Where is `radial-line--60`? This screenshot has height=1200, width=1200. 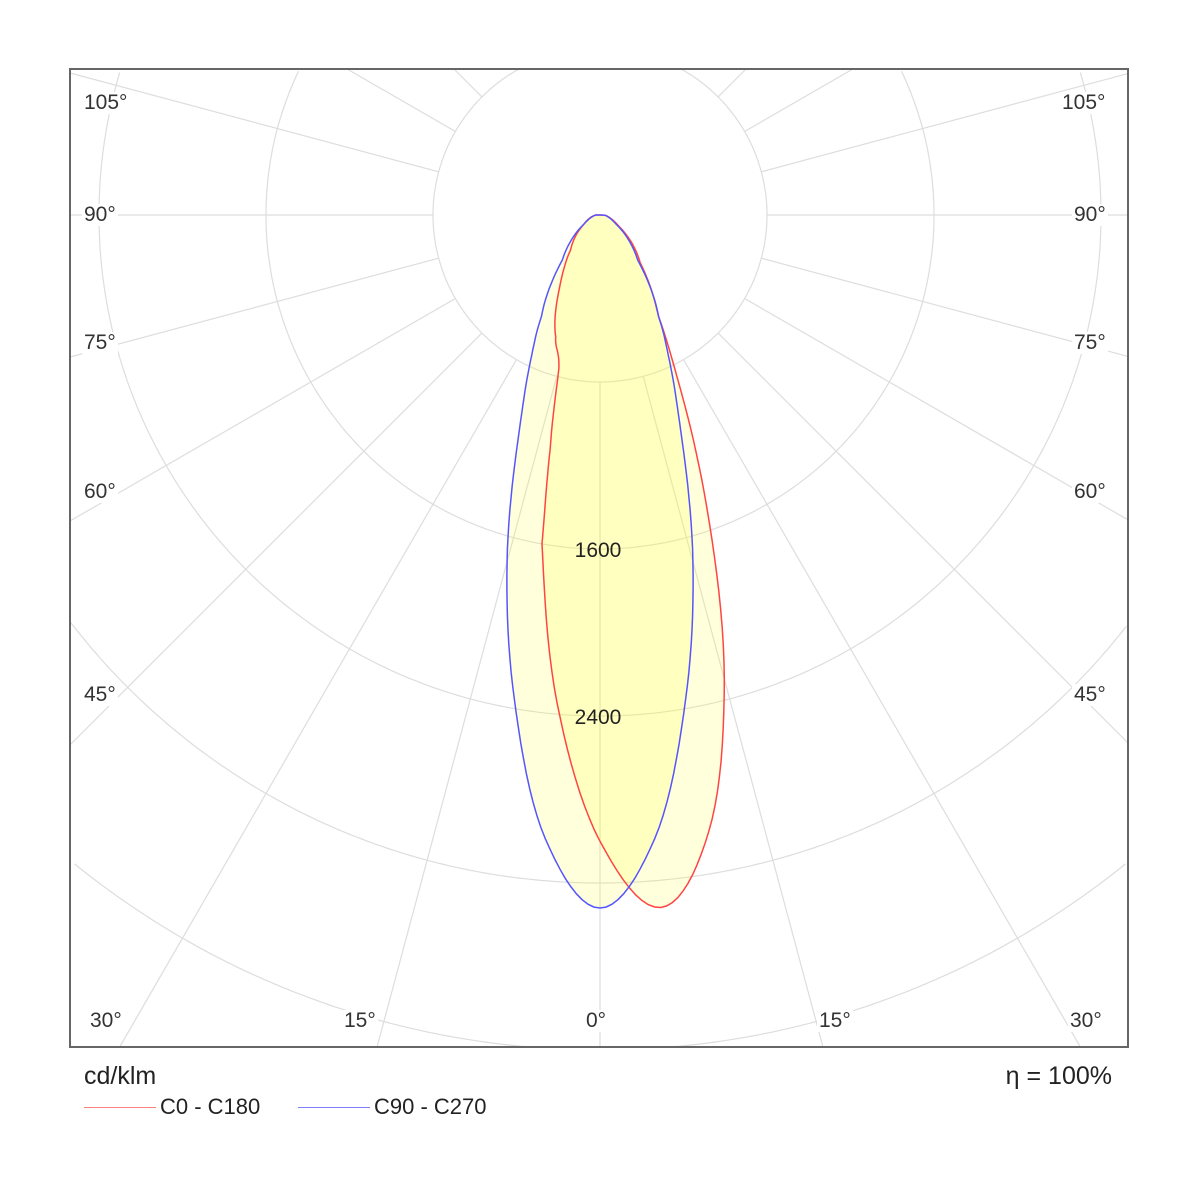 radial-line--60 is located at coordinates (263, 409).